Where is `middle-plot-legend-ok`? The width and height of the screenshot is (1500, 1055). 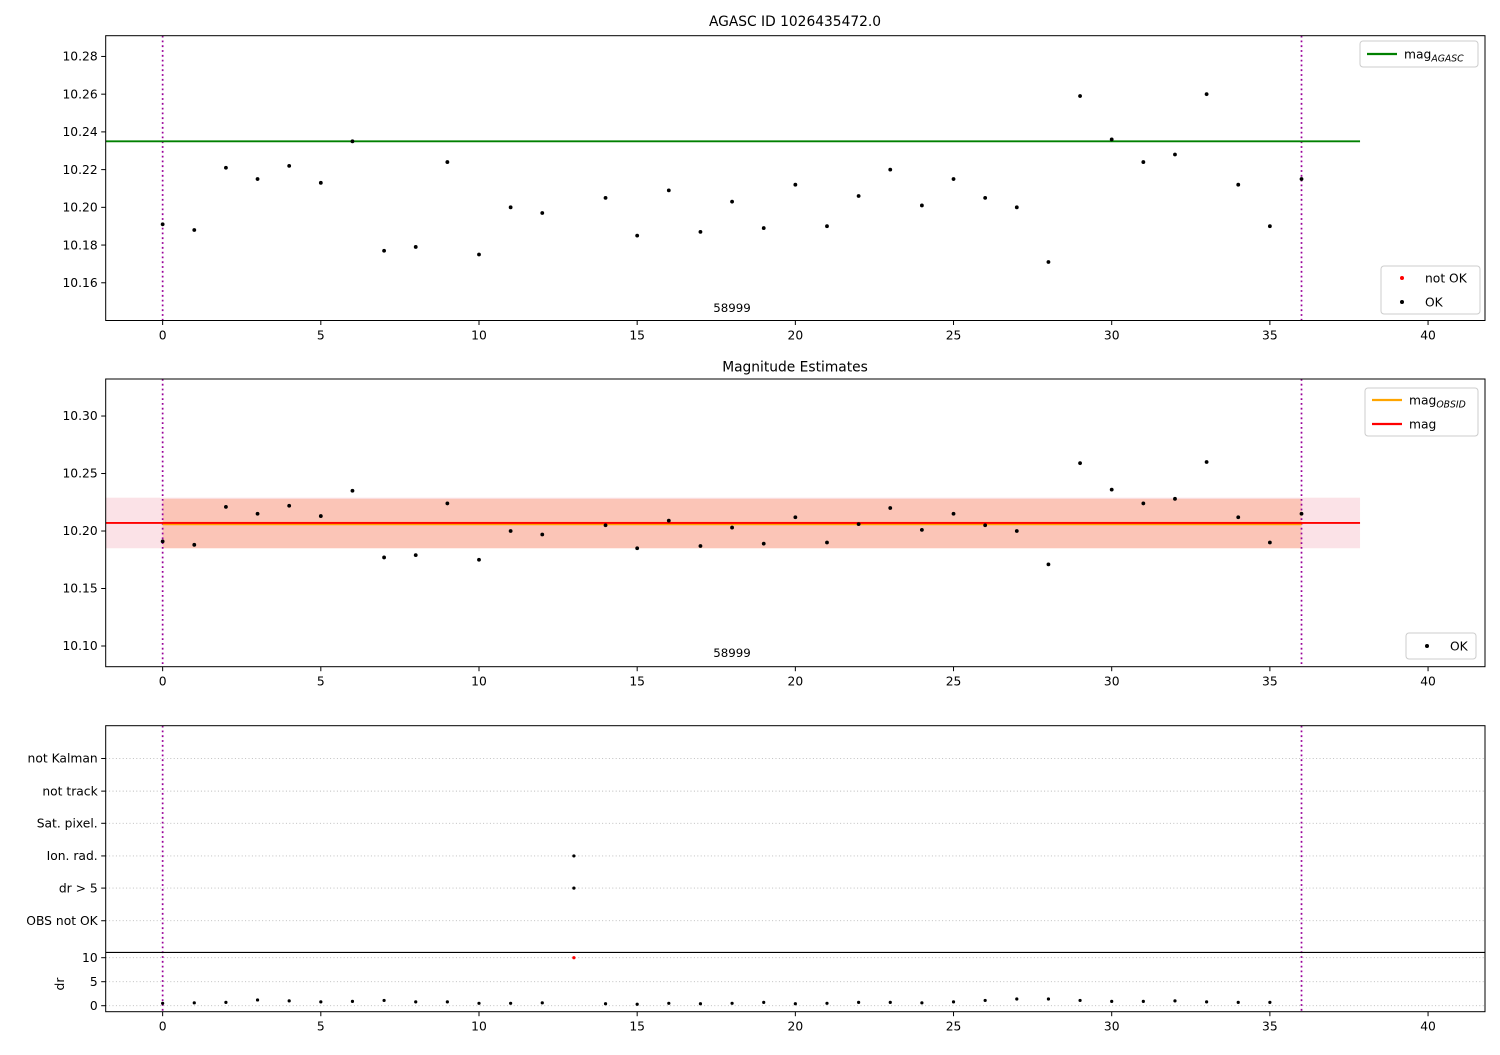 middle-plot-legend-ok is located at coordinates (1441, 646).